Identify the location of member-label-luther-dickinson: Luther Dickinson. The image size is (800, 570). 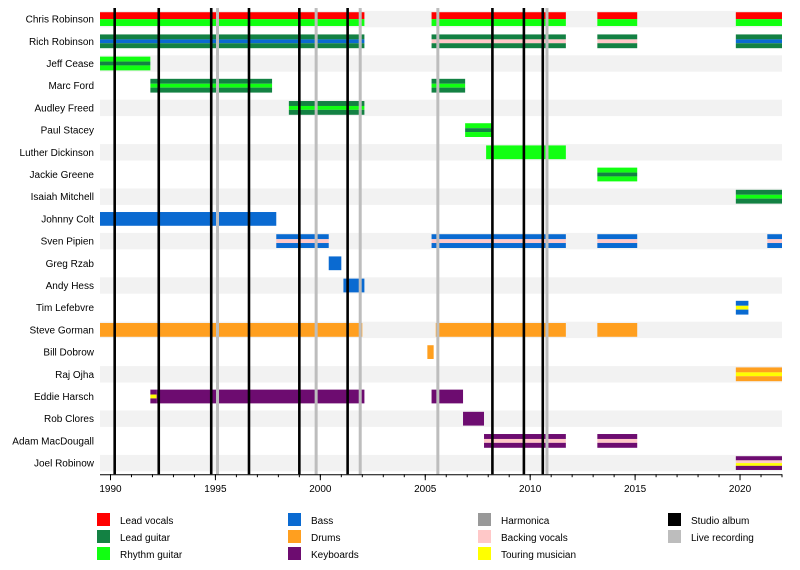
(57, 153).